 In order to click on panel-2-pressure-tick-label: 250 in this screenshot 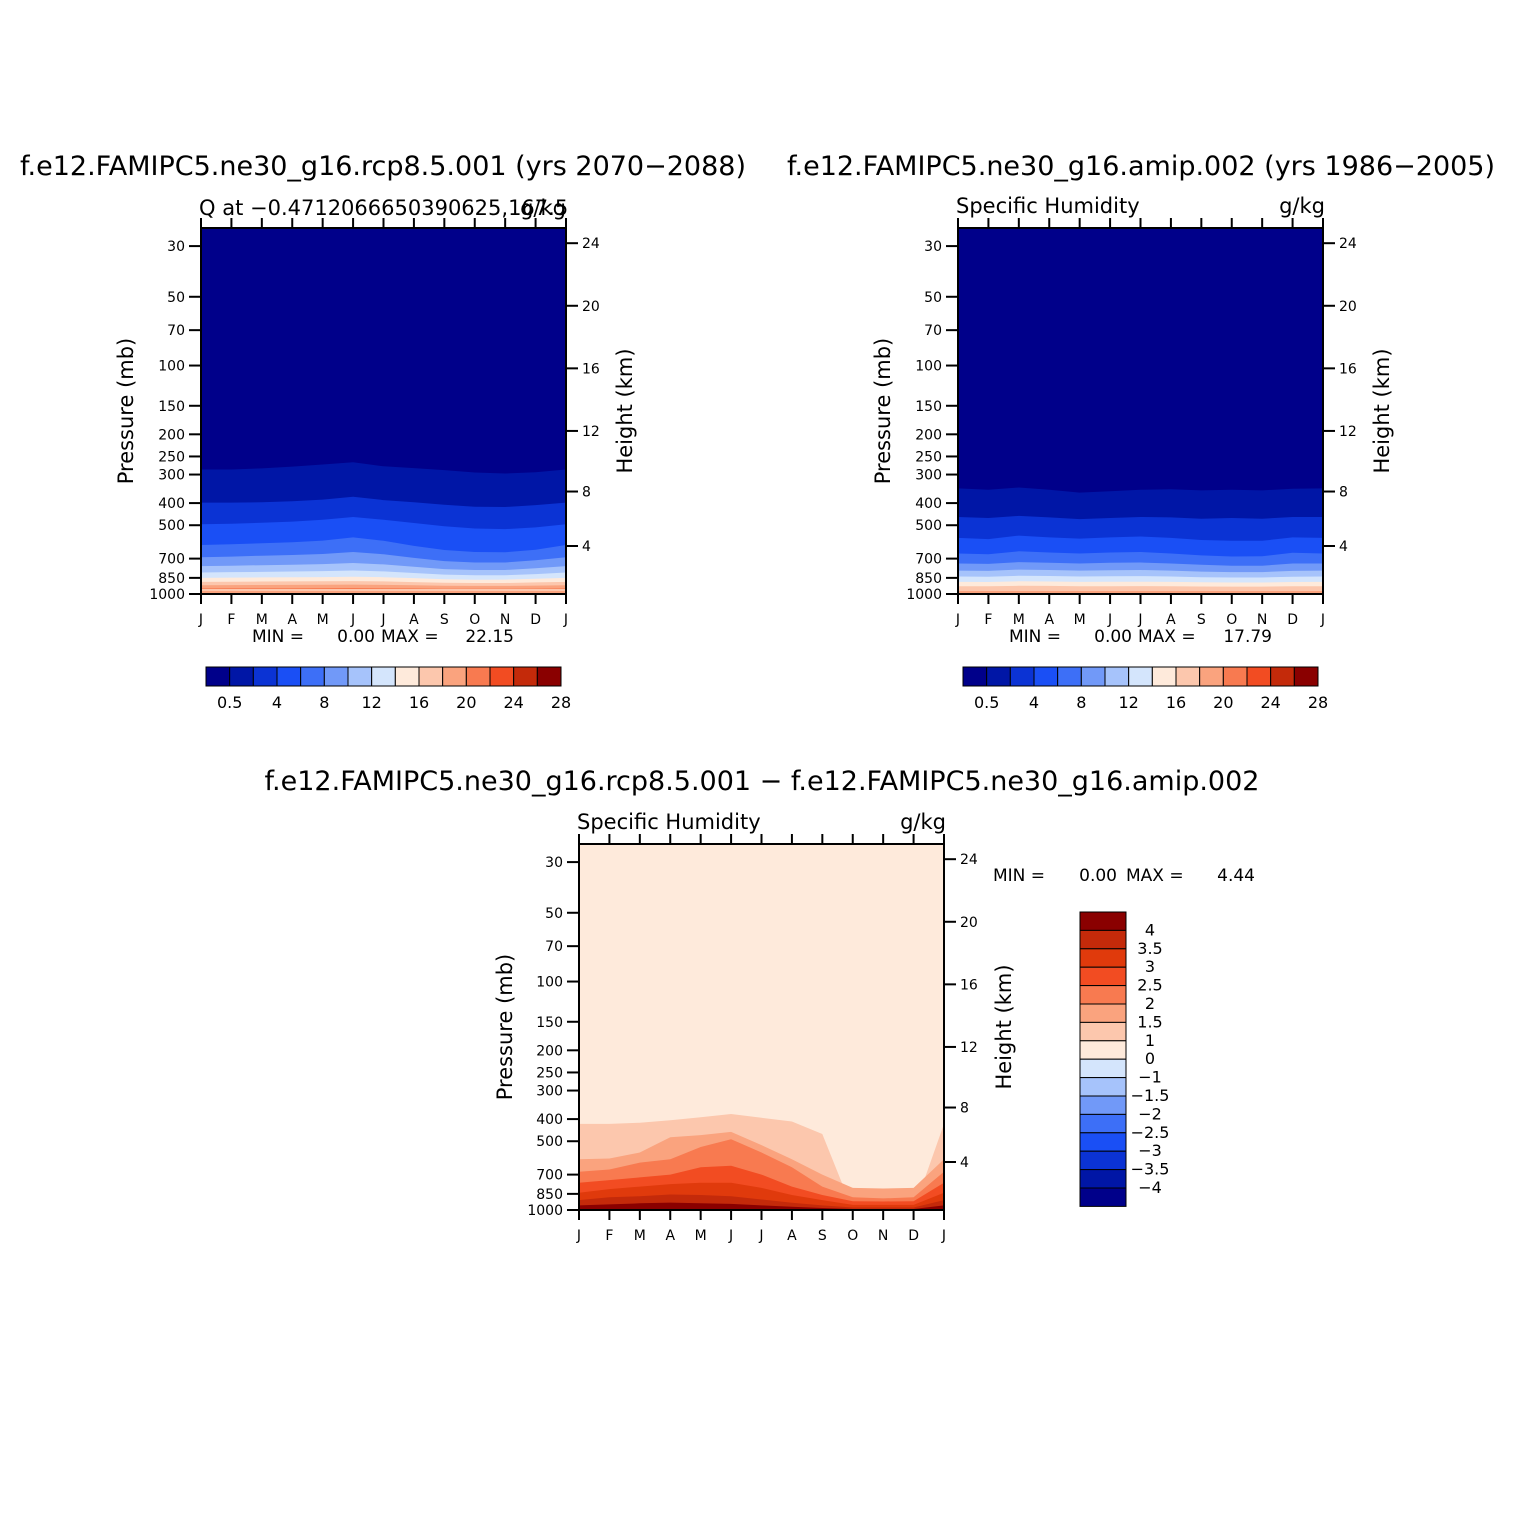, I will do `click(928, 457)`.